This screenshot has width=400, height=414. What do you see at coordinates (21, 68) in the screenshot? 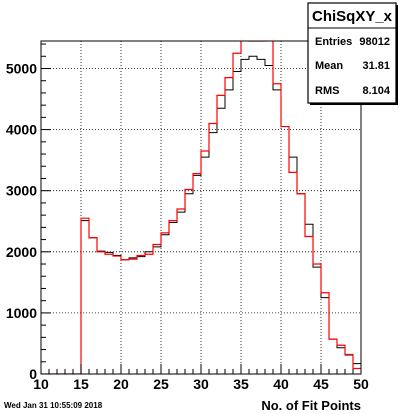
I see `y-tick-label: 5000` at bounding box center [21, 68].